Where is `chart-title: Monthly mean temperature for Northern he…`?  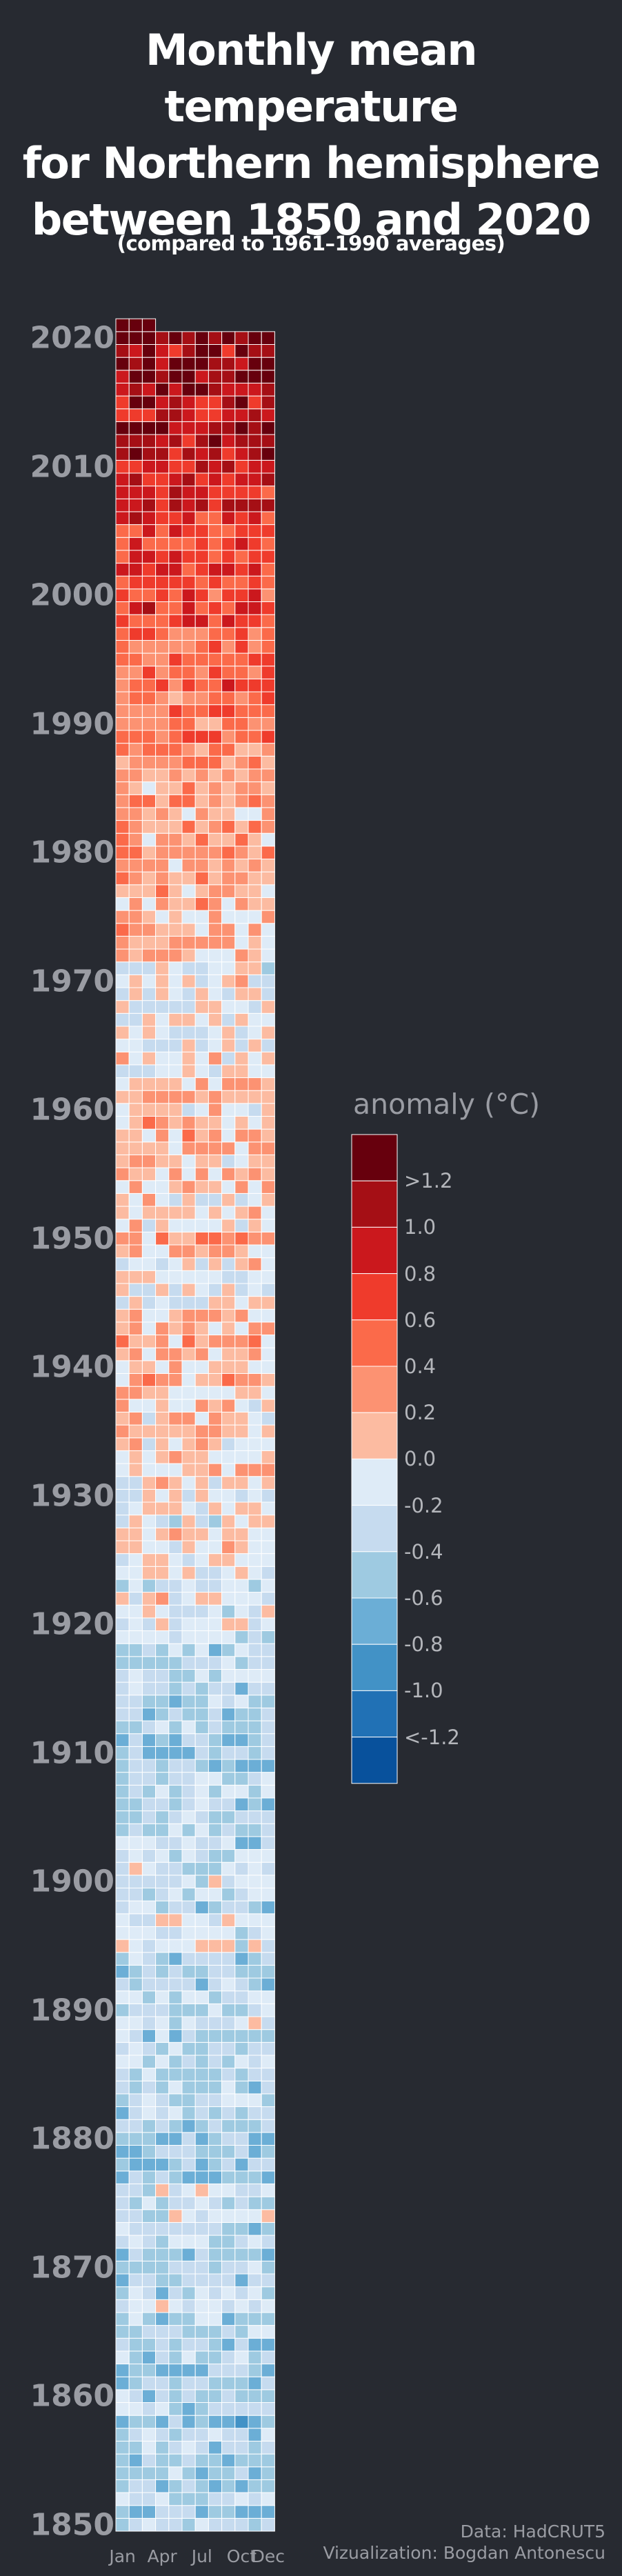 chart-title: Monthly mean temperature for Northern he… is located at coordinates (311, 135).